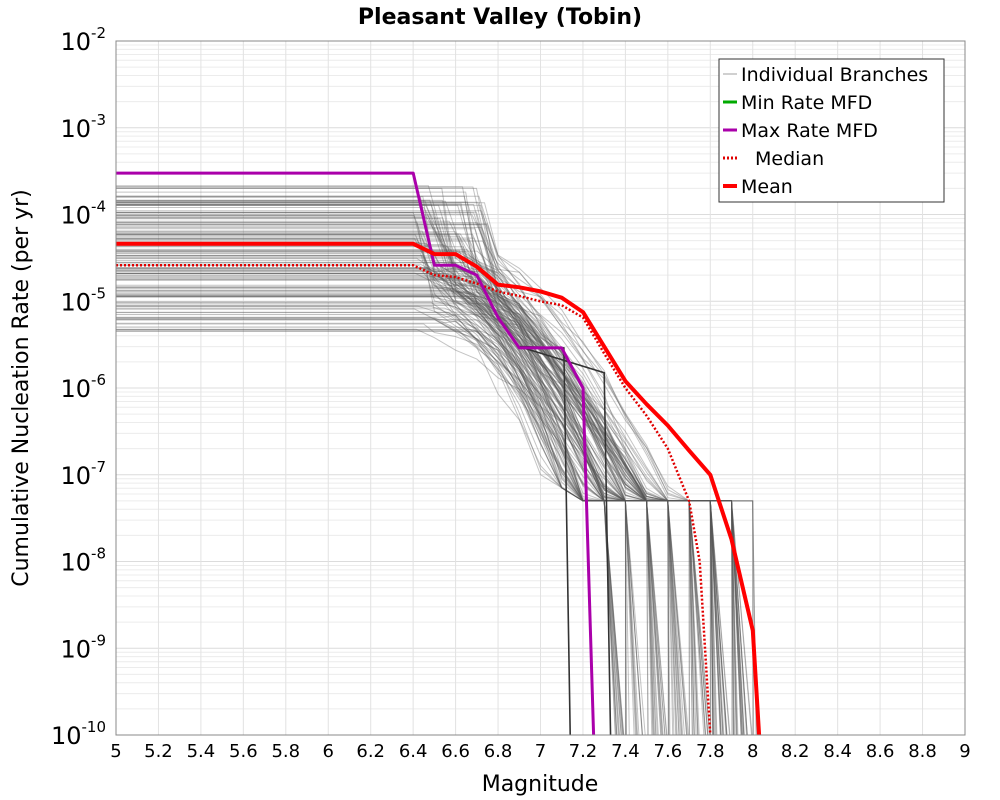 The image size is (1000, 800). I want to click on x-tick-label: 7, so click(540, 751).